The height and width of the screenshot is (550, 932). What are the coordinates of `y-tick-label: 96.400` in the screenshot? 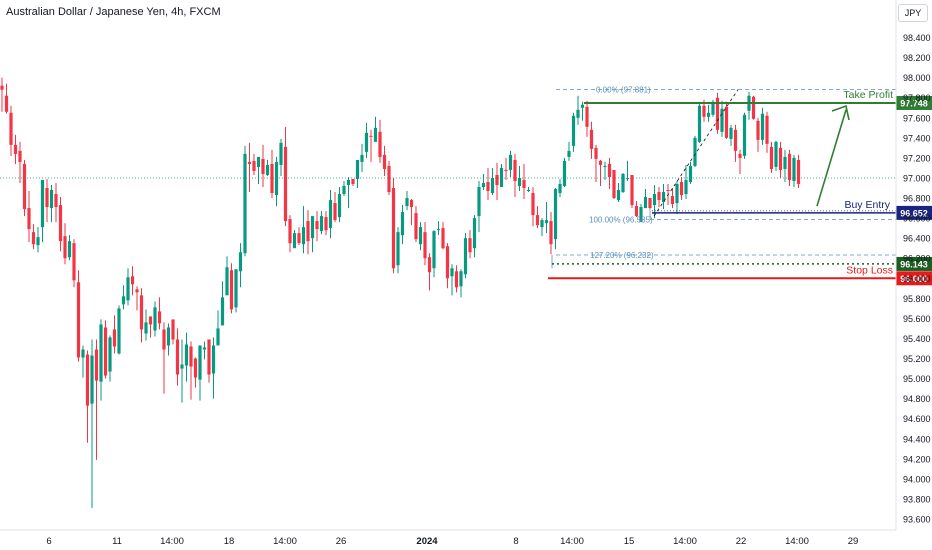 It's located at (917, 239).